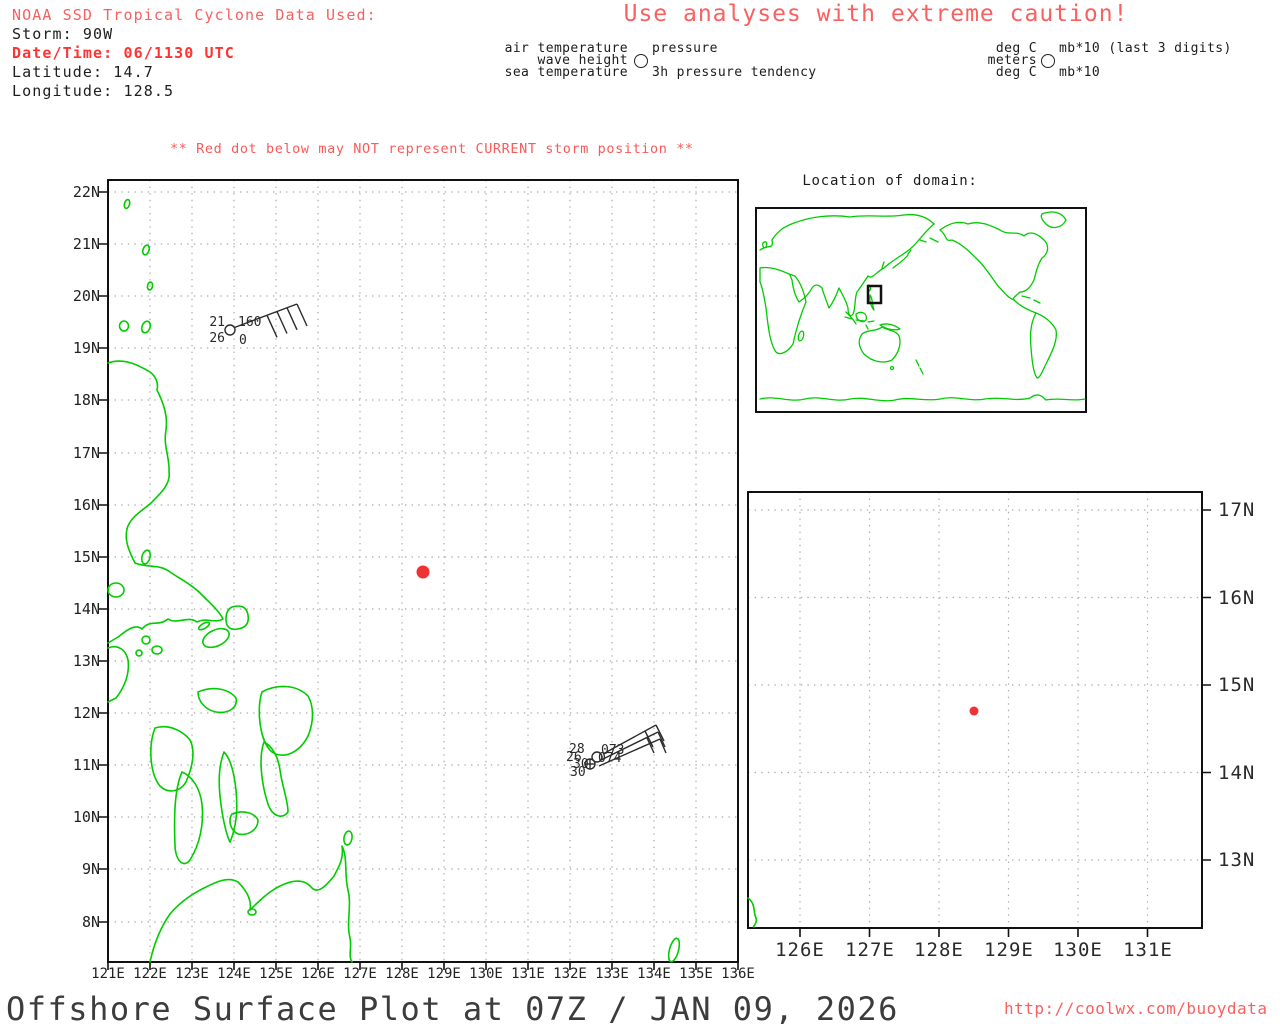 The image size is (1280, 1024). Describe the element at coordinates (194, 15) in the screenshot. I see `noaa-data-title: NOAA SSD Tropical Cyclone Data Used:` at that location.